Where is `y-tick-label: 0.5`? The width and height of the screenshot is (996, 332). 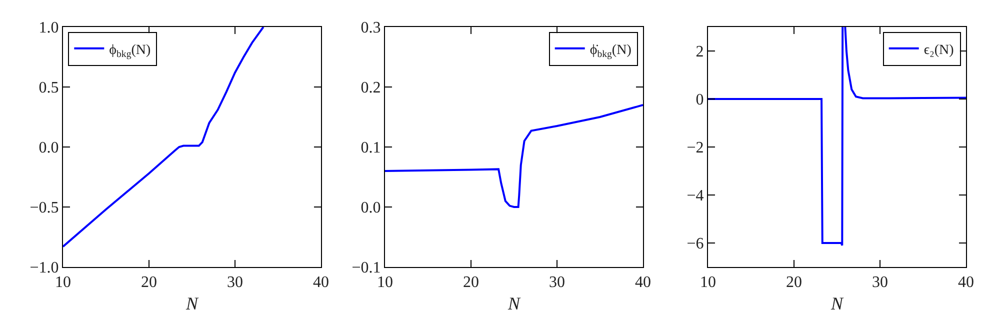 y-tick-label: 0.5 is located at coordinates (48, 88).